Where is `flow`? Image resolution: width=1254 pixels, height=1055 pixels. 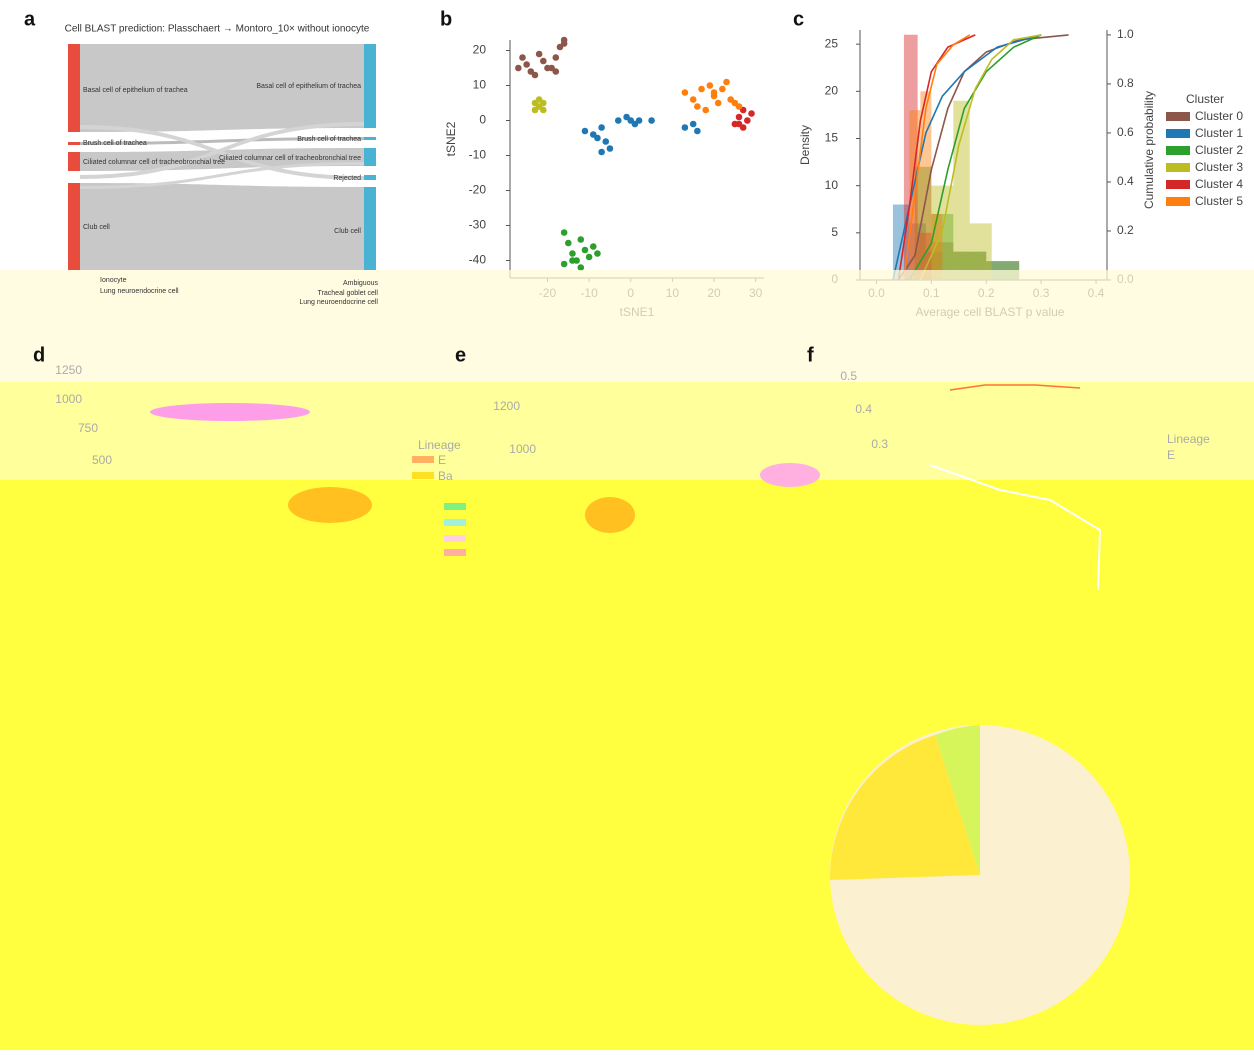 flow is located at coordinates (222, 226).